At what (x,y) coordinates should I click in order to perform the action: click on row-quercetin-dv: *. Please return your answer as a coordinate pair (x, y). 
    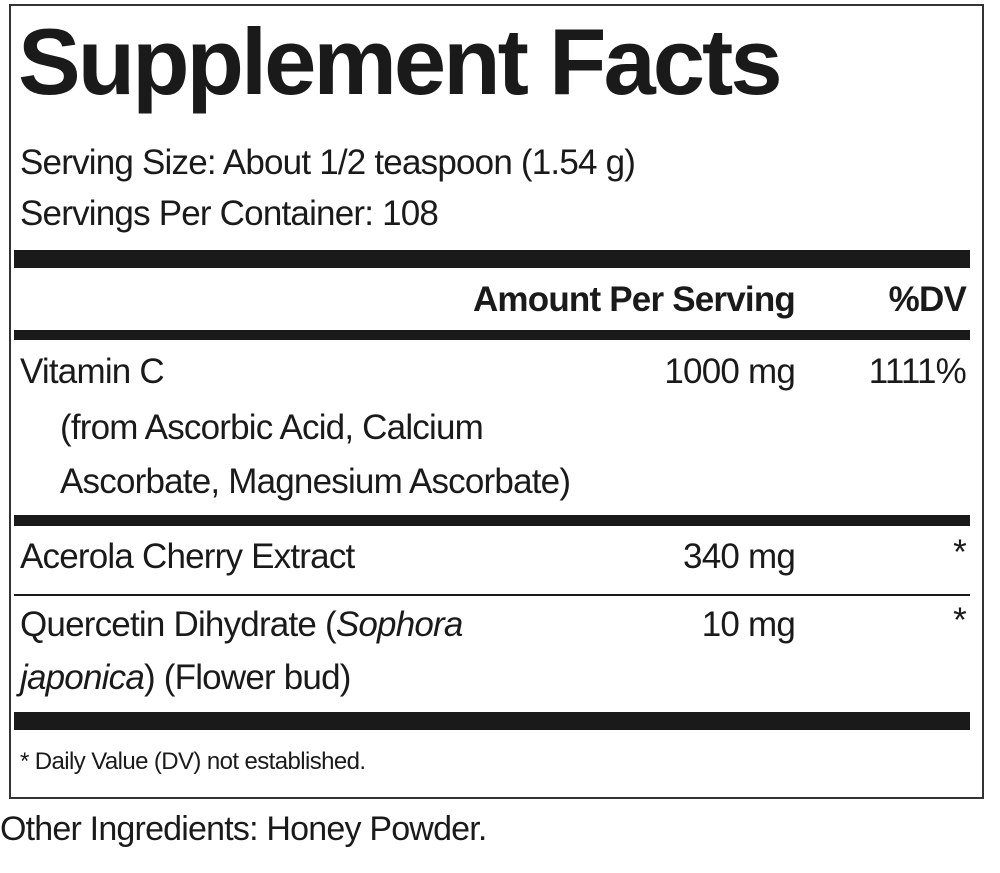
    Looking at the image, I should click on (960, 620).